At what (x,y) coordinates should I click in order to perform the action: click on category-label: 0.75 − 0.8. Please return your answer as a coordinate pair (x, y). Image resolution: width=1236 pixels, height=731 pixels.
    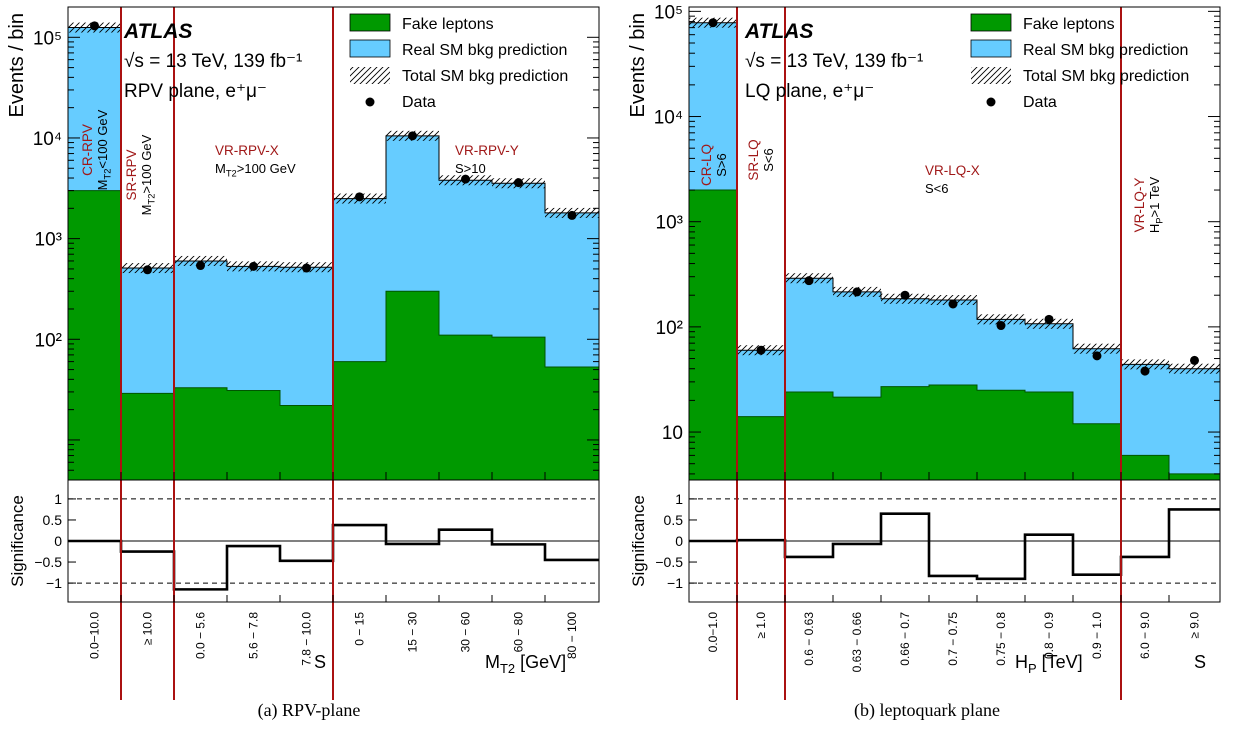
    Looking at the image, I should click on (1001, 639).